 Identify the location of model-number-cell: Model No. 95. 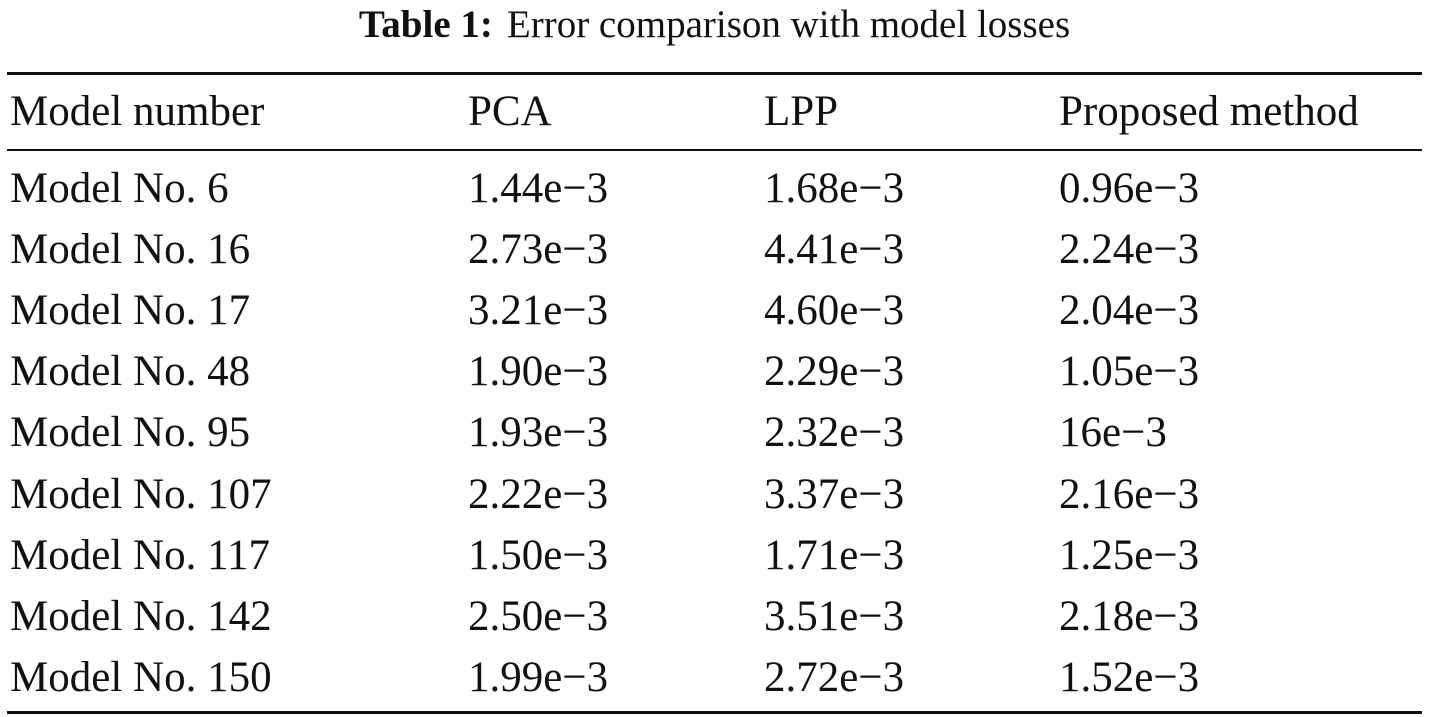
(130, 432).